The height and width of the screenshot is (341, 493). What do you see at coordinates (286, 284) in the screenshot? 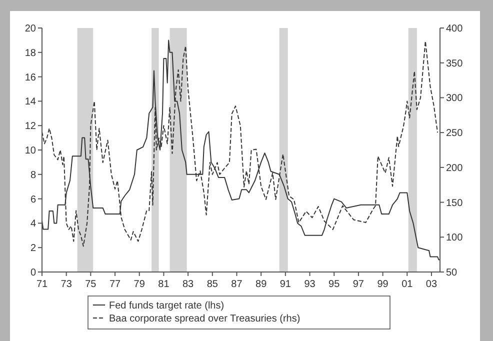
I see `x-tick-label: 91` at bounding box center [286, 284].